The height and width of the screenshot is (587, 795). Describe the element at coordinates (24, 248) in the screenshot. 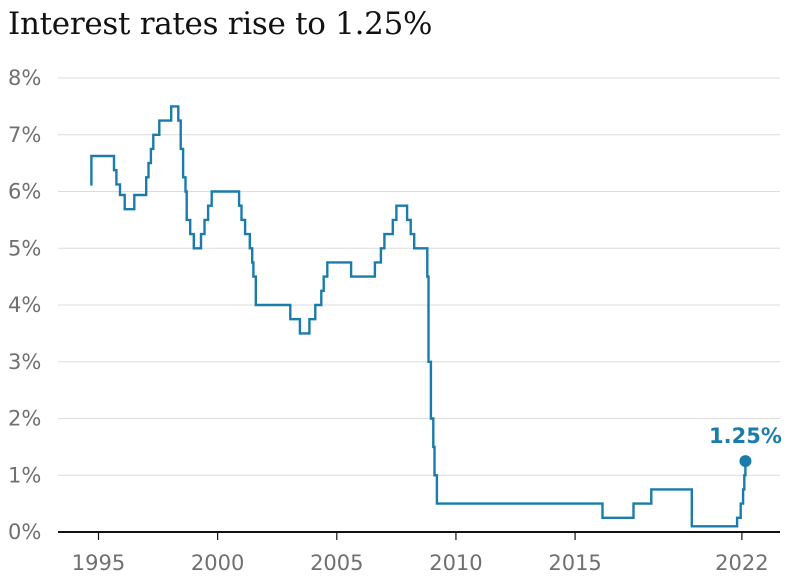

I see `y-tick-label: 5%` at that location.